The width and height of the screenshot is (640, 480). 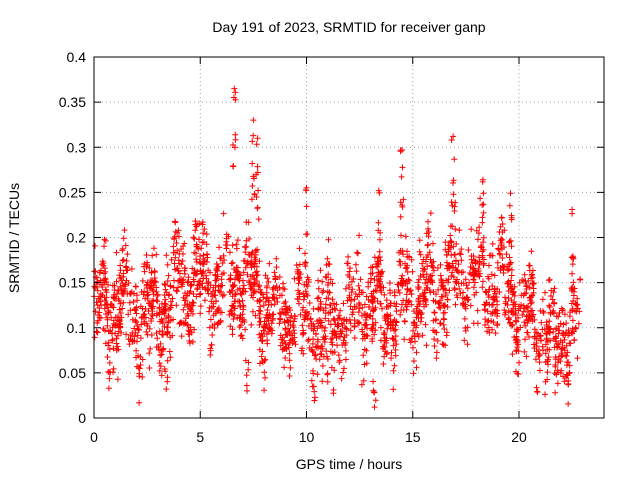 What do you see at coordinates (413, 437) in the screenshot?
I see `x-tick-label: 15` at bounding box center [413, 437].